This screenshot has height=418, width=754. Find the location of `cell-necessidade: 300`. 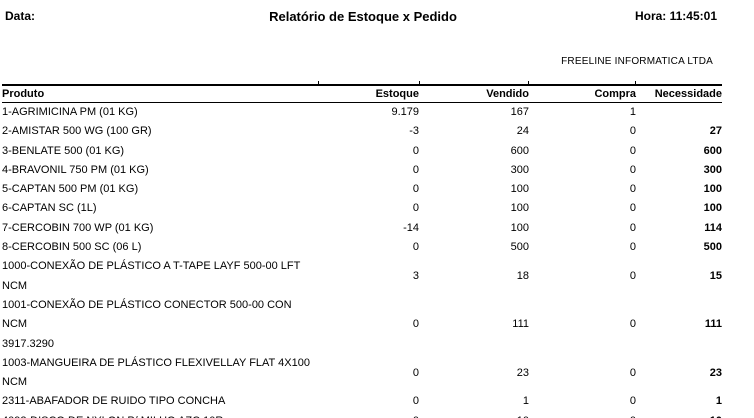

cell-necessidade: 300 is located at coordinates (712, 169).